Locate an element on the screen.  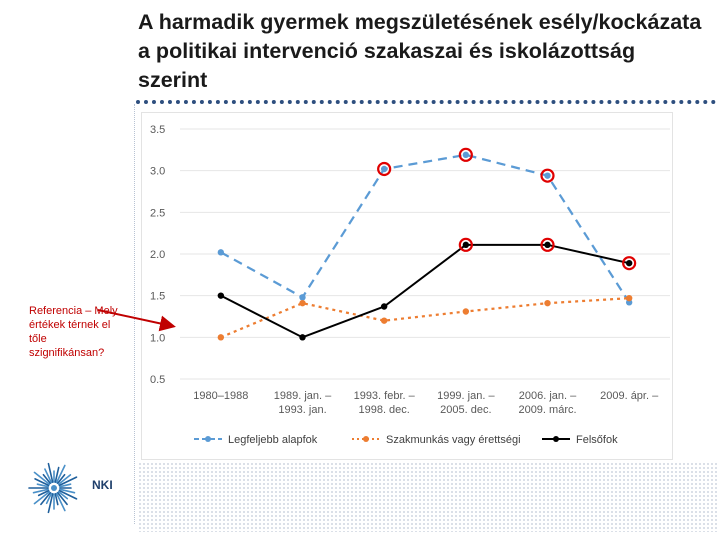
logo-text: NKI is located at coordinates (102, 485).